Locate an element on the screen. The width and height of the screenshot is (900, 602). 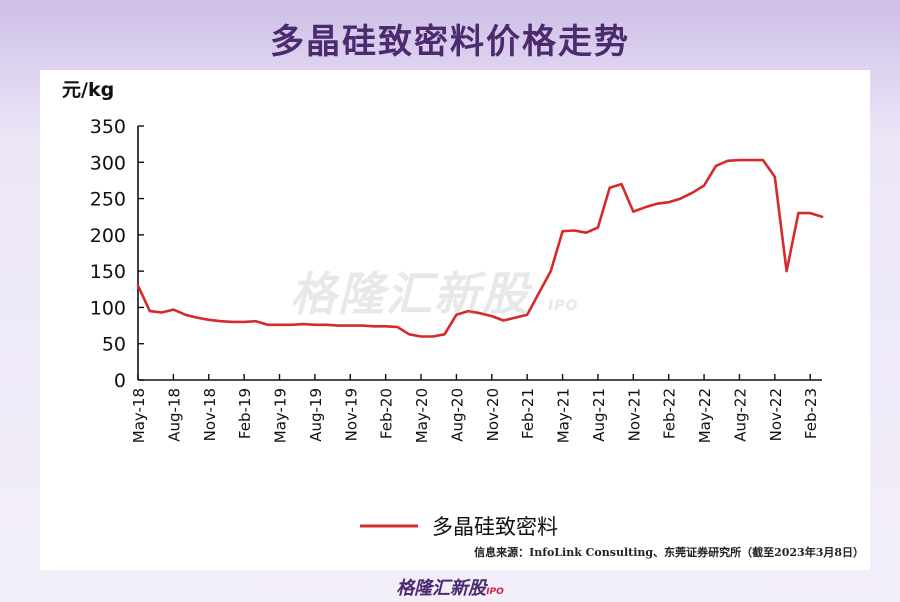
x-tick-label: Feb-20 is located at coordinates (387, 413).